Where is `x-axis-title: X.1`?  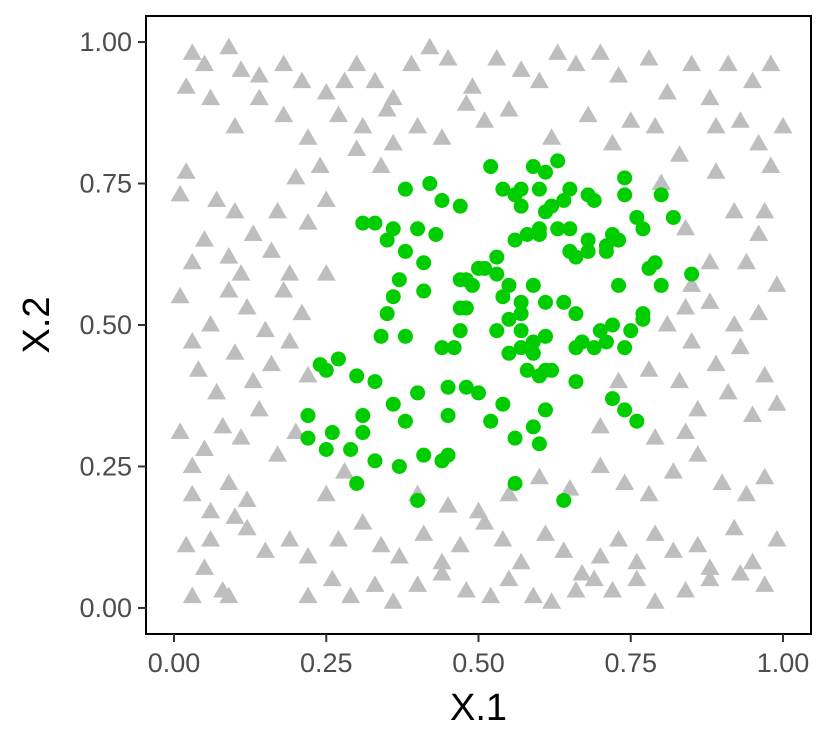 x-axis-title: X.1 is located at coordinates (478, 708).